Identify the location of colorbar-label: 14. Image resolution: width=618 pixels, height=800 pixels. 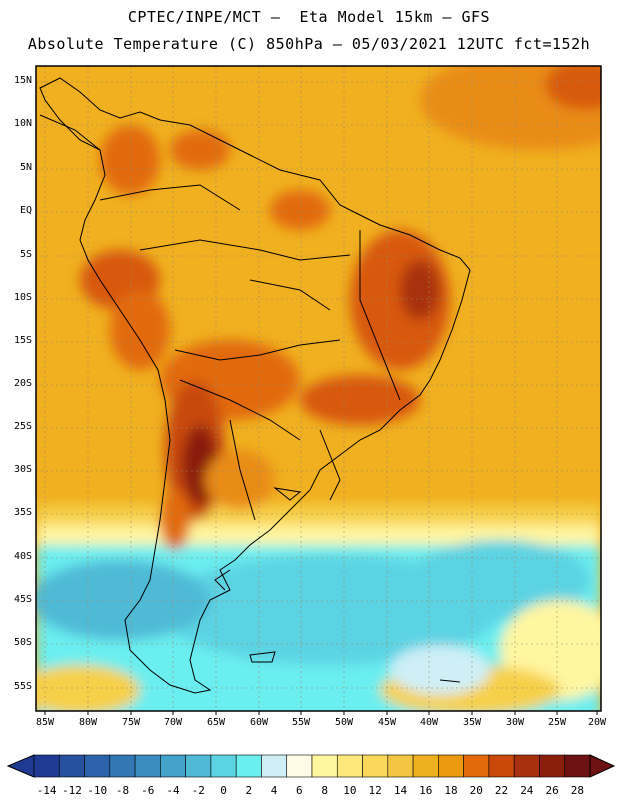
(400, 790).